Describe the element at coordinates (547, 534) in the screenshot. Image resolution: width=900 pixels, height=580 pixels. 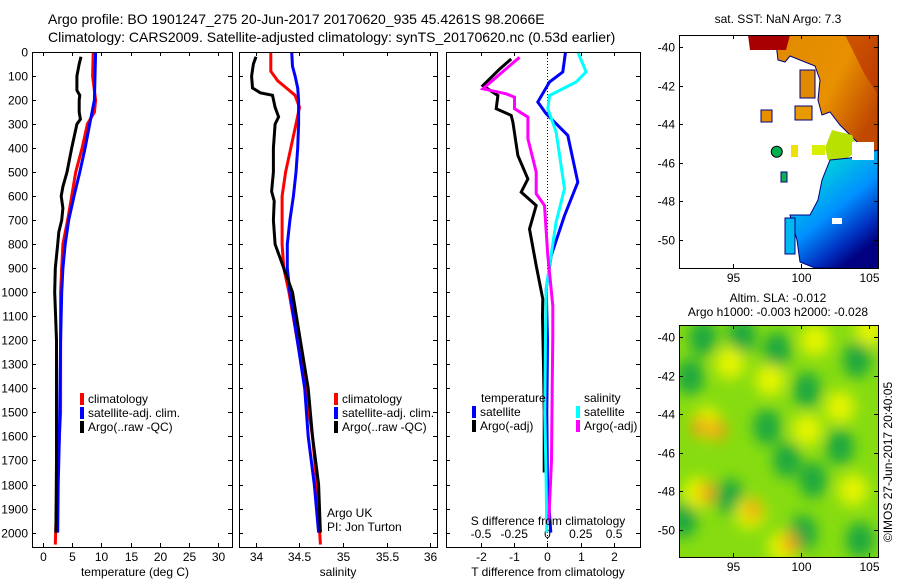
I see `s-difference-tick-label: 0` at that location.